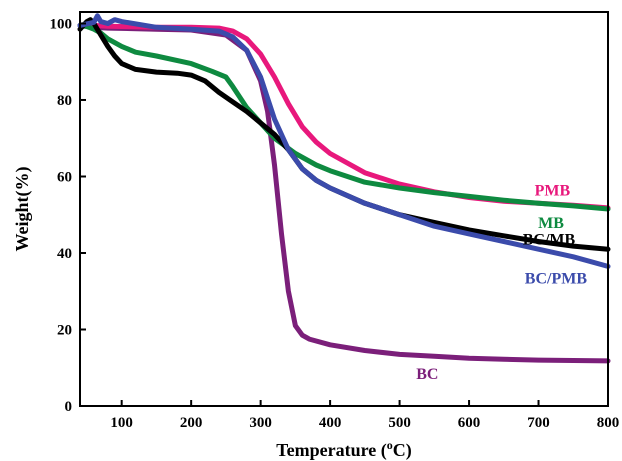 The width and height of the screenshot is (622, 461). What do you see at coordinates (330, 423) in the screenshot?
I see `x-tick-label: 400` at bounding box center [330, 423].